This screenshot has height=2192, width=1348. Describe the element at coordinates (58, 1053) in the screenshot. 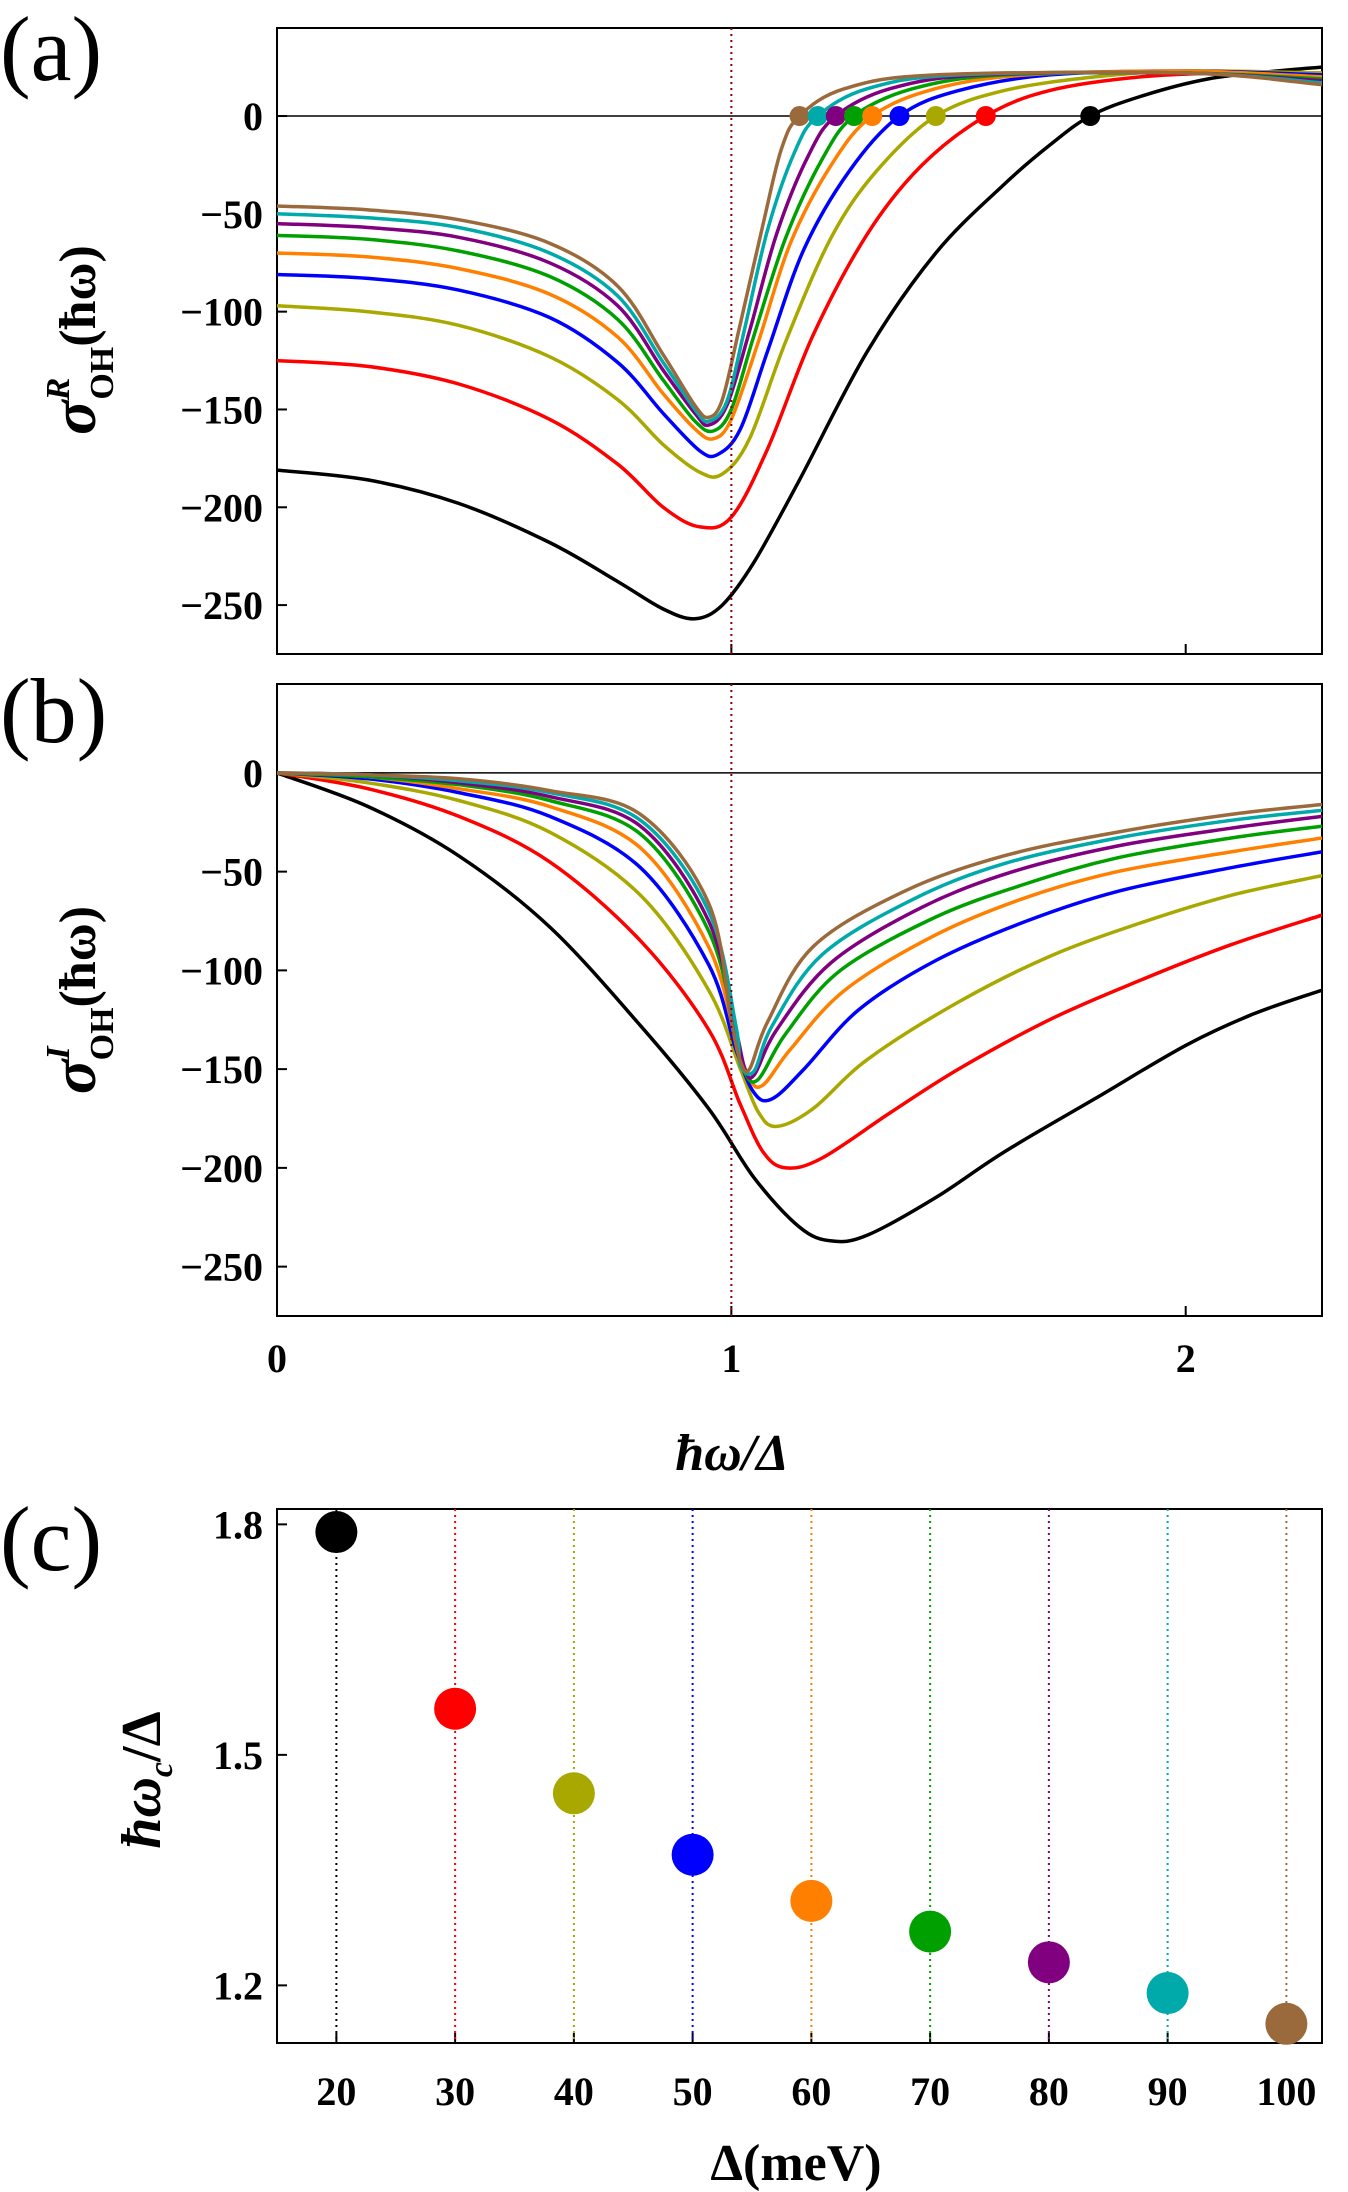

I see `panel-b-ylabel-sup: I` at that location.